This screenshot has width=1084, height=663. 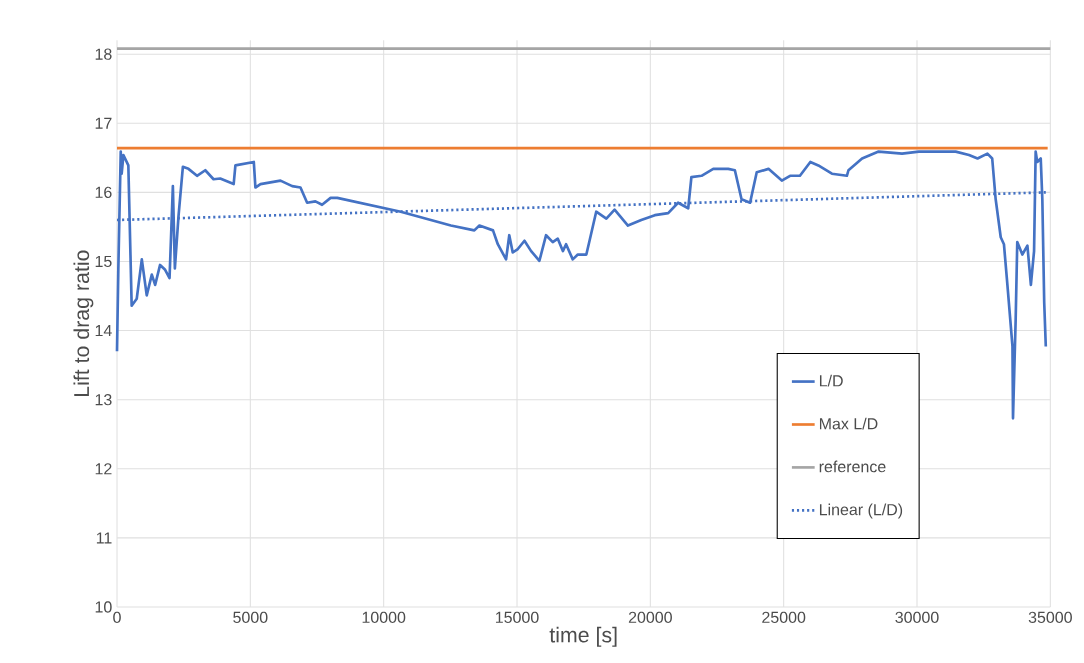 What do you see at coordinates (861, 511) in the screenshot?
I see `legend-label: Linear (L/D)` at bounding box center [861, 511].